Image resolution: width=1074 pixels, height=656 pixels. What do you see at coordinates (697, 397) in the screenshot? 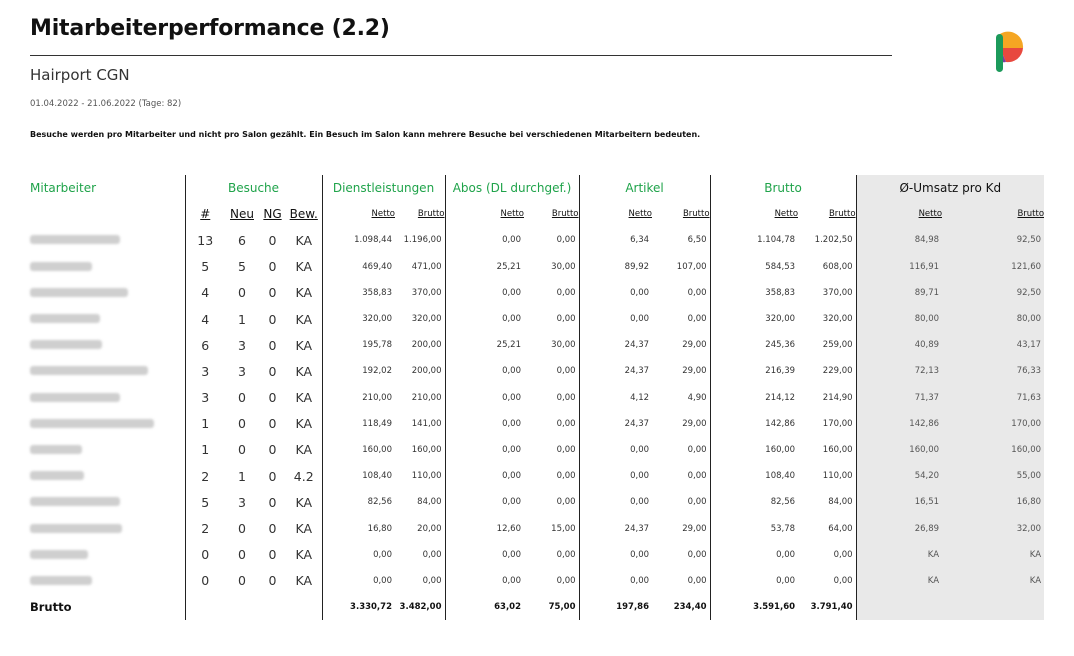
I see `table-cell: 4,90` at bounding box center [697, 397].